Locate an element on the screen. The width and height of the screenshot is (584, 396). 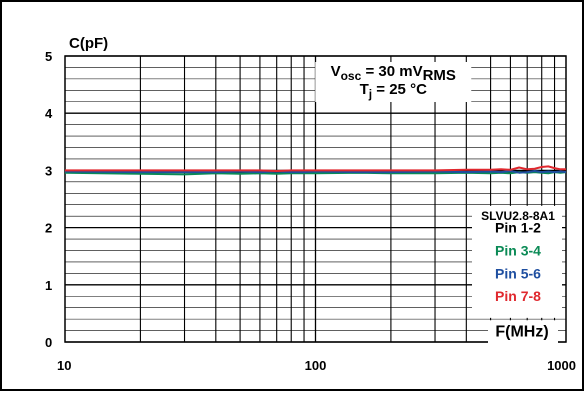
condition-vosc: Vosc = 30 mVRMS is located at coordinates (393, 73).